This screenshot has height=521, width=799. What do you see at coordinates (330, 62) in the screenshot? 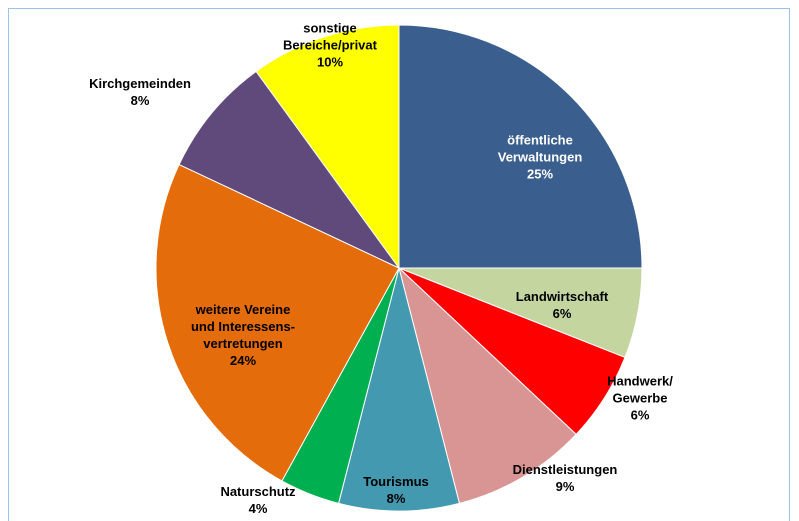
I see `value-label: 10%` at bounding box center [330, 62].